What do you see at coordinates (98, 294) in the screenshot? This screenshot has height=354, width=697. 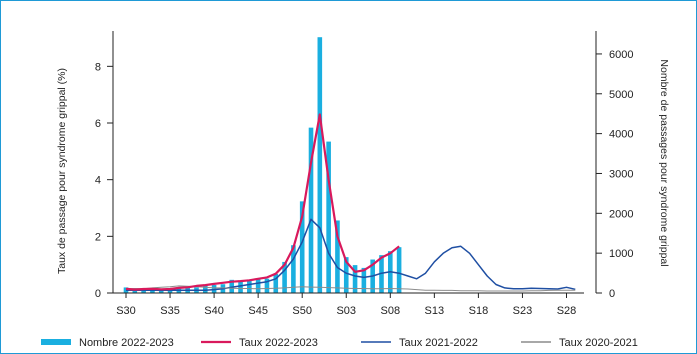 I see `left-tick-label: 0` at bounding box center [98, 294].